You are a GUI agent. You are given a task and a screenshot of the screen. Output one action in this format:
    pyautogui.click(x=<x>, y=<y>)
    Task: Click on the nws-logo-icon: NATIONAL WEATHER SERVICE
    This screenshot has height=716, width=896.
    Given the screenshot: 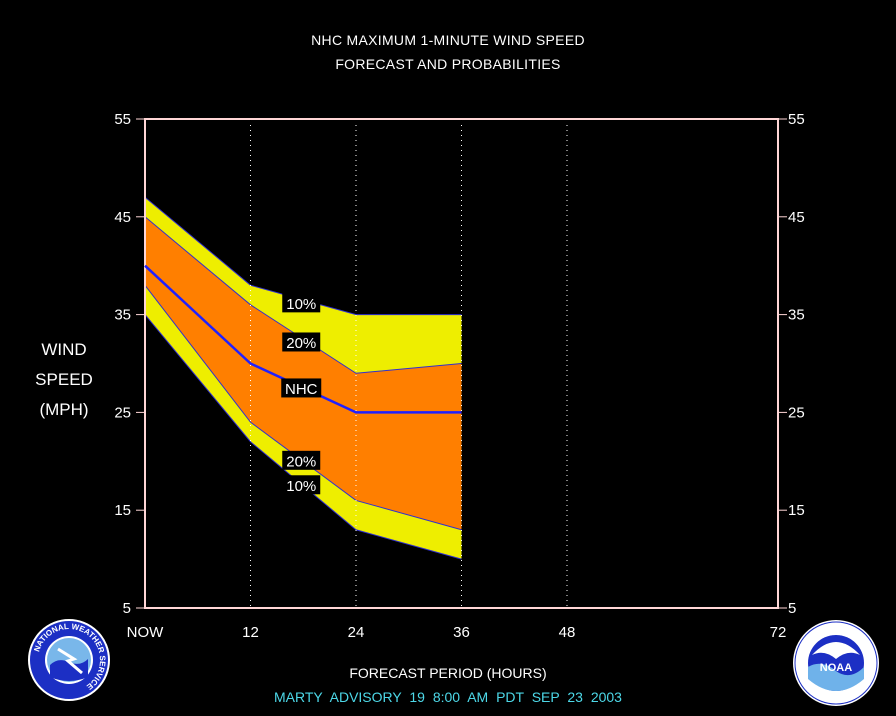 What is the action you would take?
    pyautogui.click(x=69, y=660)
    